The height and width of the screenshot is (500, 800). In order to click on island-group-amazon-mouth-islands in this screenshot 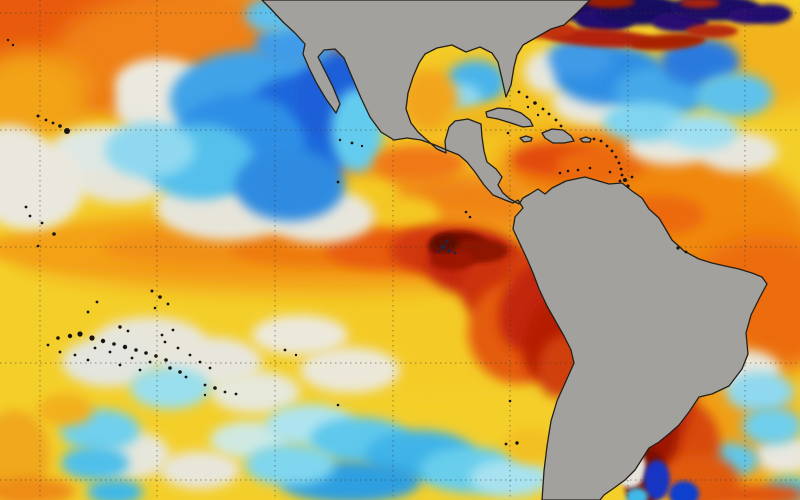, I will do `click(682, 250)`.